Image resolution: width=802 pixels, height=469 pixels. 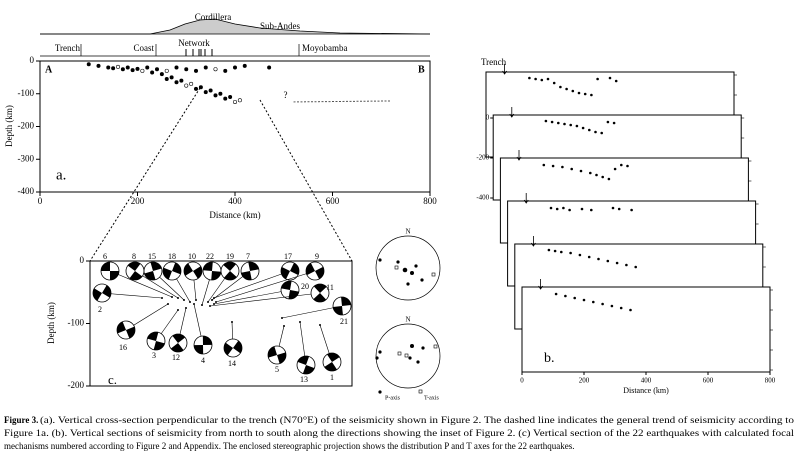 What do you see at coordinates (26, 93) in the screenshot?
I see `y-tick-label: -100` at bounding box center [26, 93].